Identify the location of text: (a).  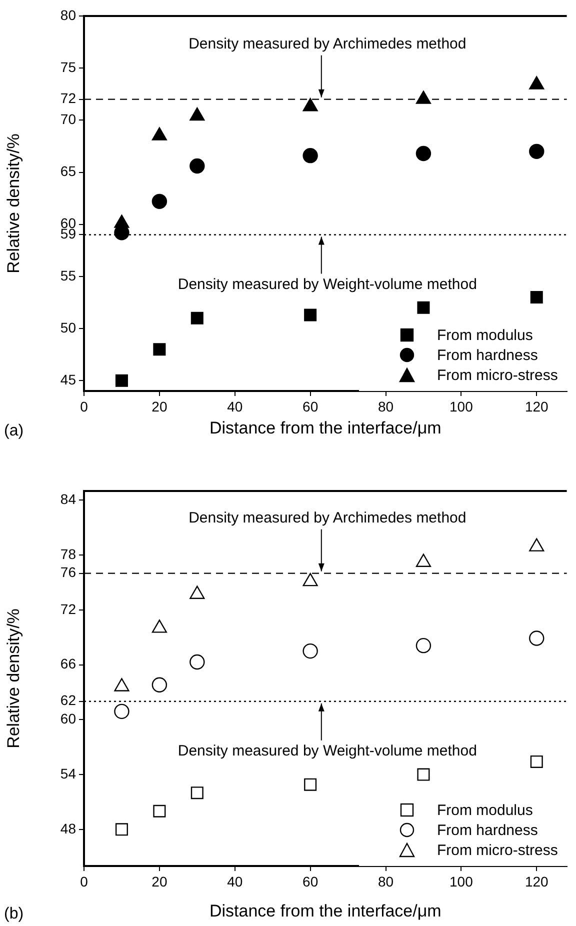
(14, 431).